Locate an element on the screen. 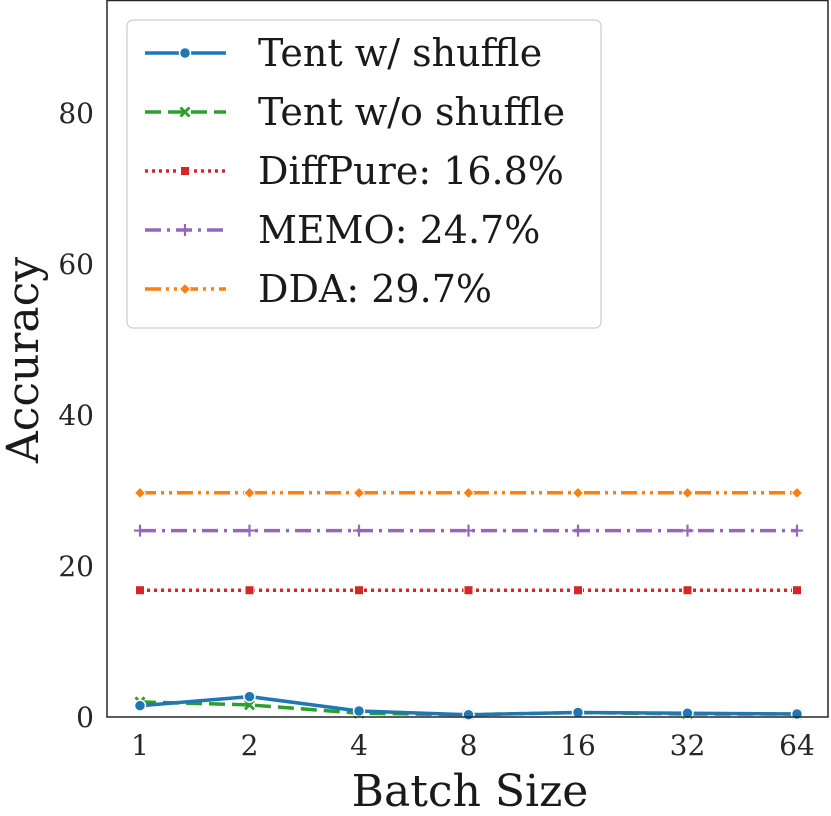 Image resolution: width=831 pixels, height=816 pixels. x-tick-labels: 1 2 4 8 16 32 64 is located at coordinates (473, 745).